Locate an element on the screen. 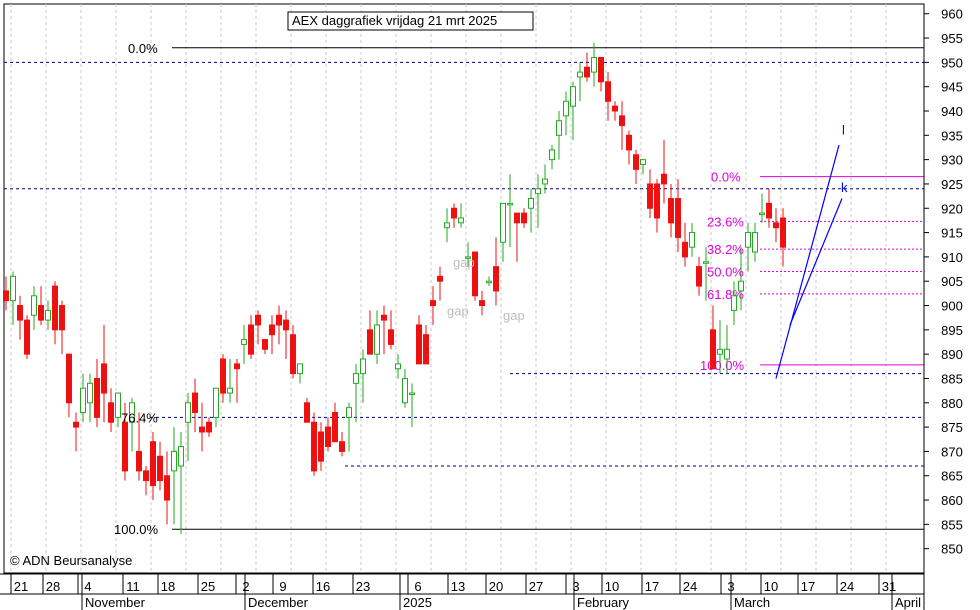 The height and width of the screenshot is (610, 980). x-tick-label: 31 is located at coordinates (889, 586).